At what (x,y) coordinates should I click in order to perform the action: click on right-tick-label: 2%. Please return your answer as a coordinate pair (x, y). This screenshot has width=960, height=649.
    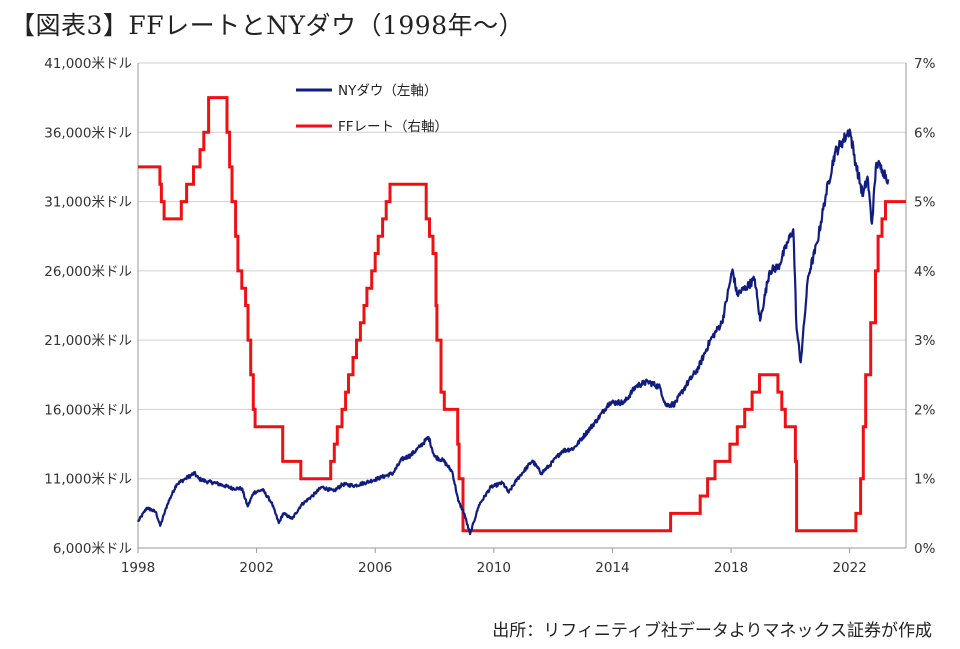
    Looking at the image, I should click on (925, 410).